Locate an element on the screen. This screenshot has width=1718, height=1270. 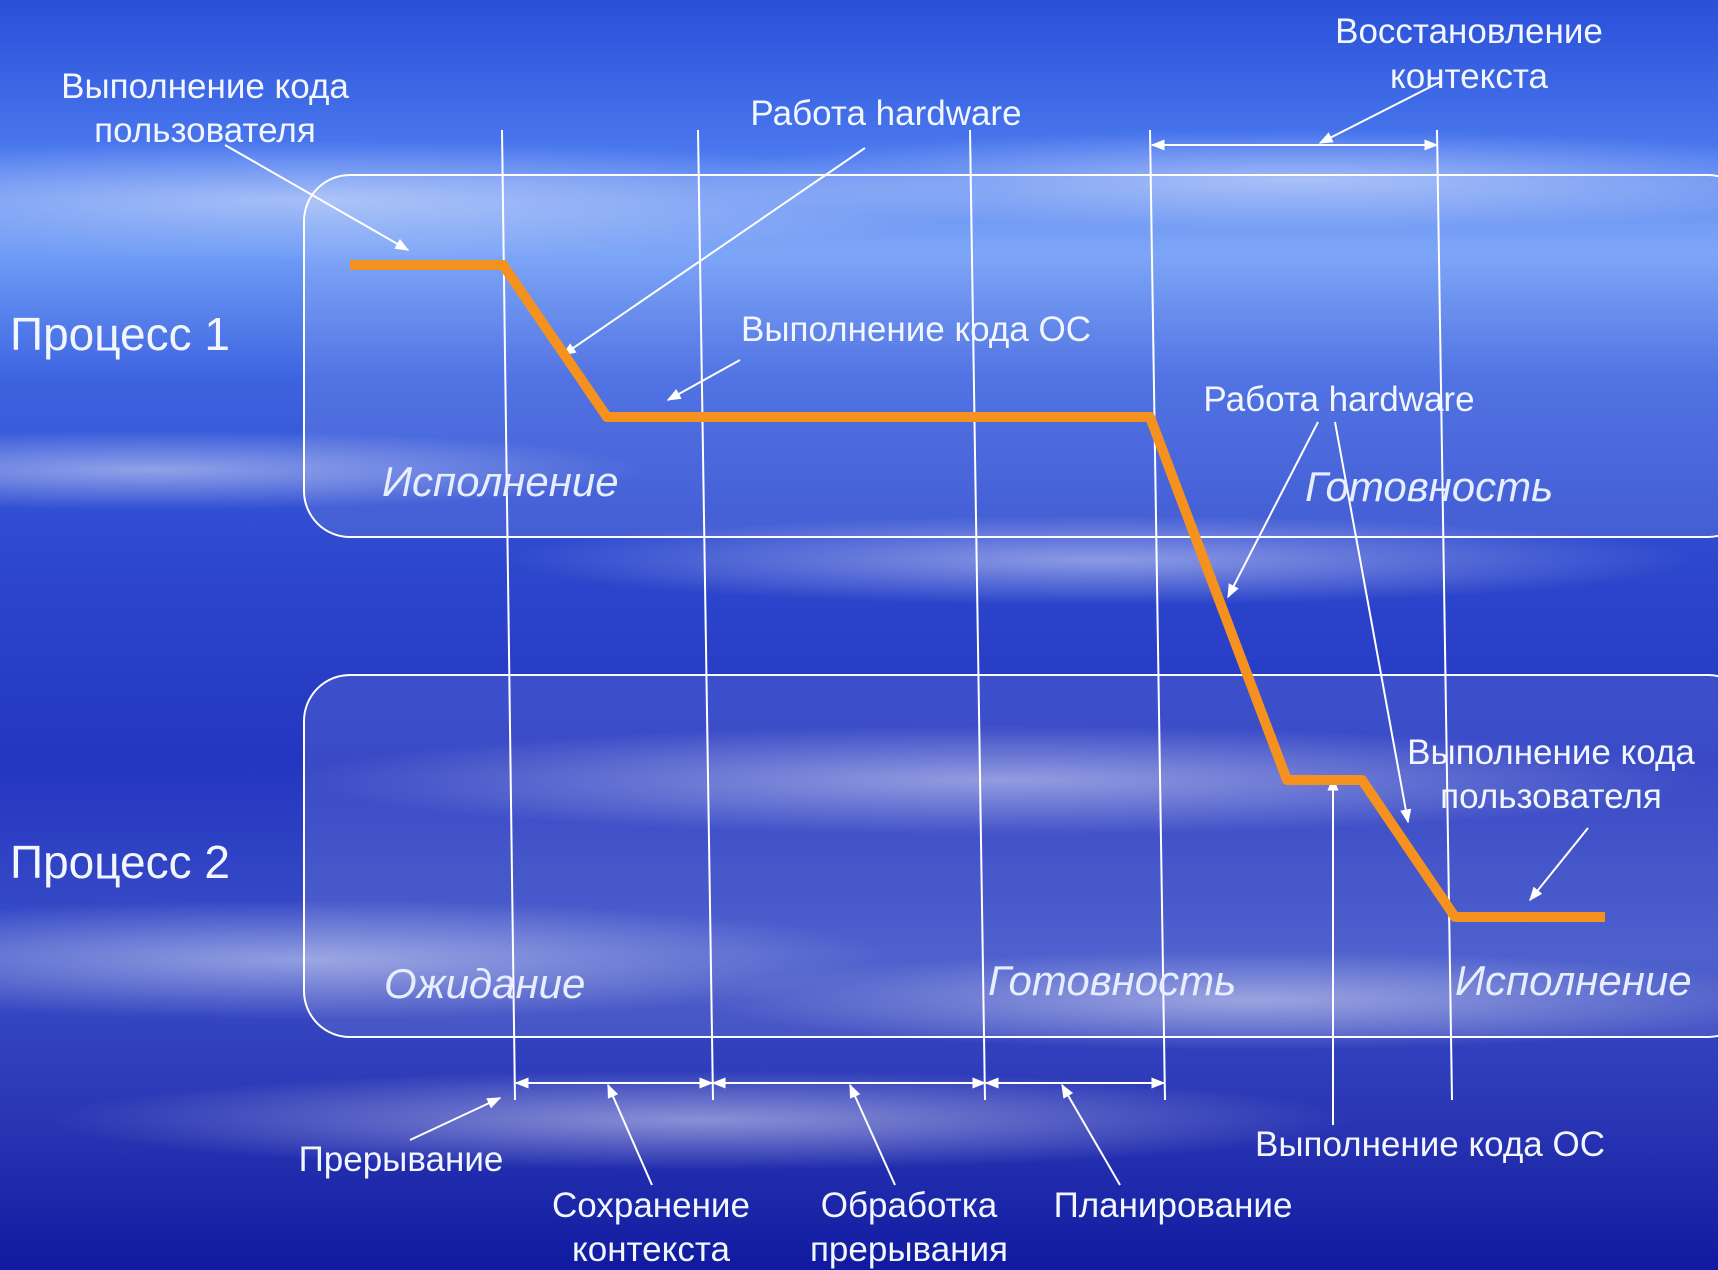
divider-restore-context is located at coordinates (1444, 615).